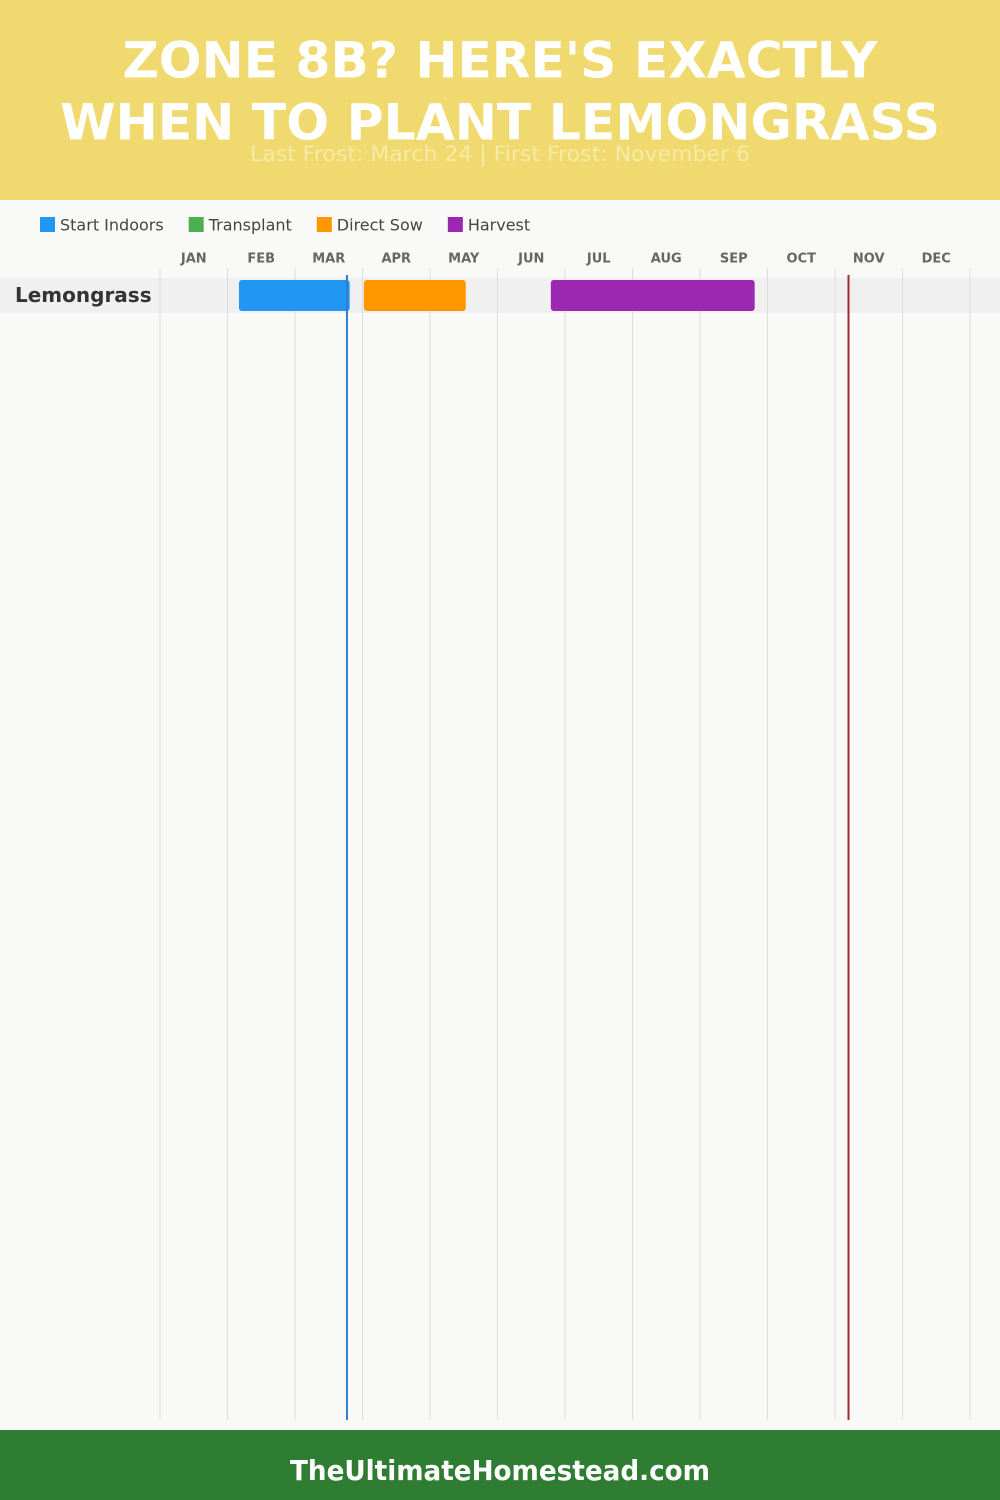  I want to click on footer-band, so click(500, 1465).